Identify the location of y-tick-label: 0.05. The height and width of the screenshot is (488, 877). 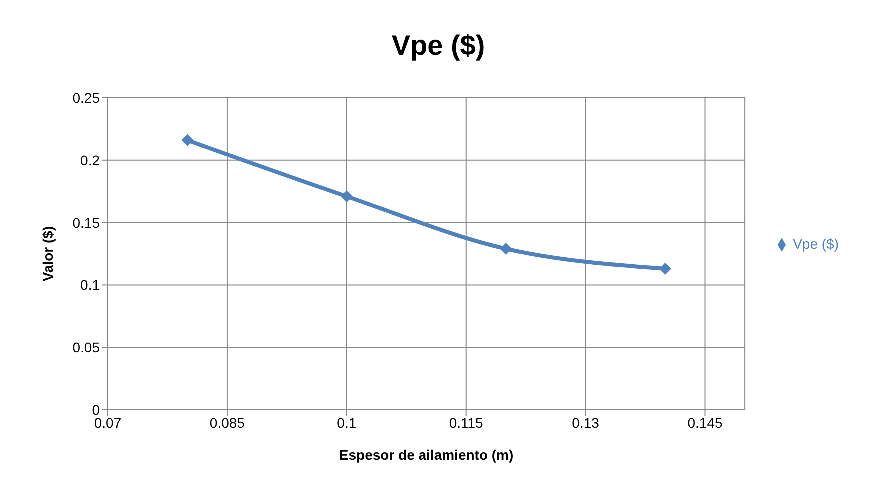
(86, 348).